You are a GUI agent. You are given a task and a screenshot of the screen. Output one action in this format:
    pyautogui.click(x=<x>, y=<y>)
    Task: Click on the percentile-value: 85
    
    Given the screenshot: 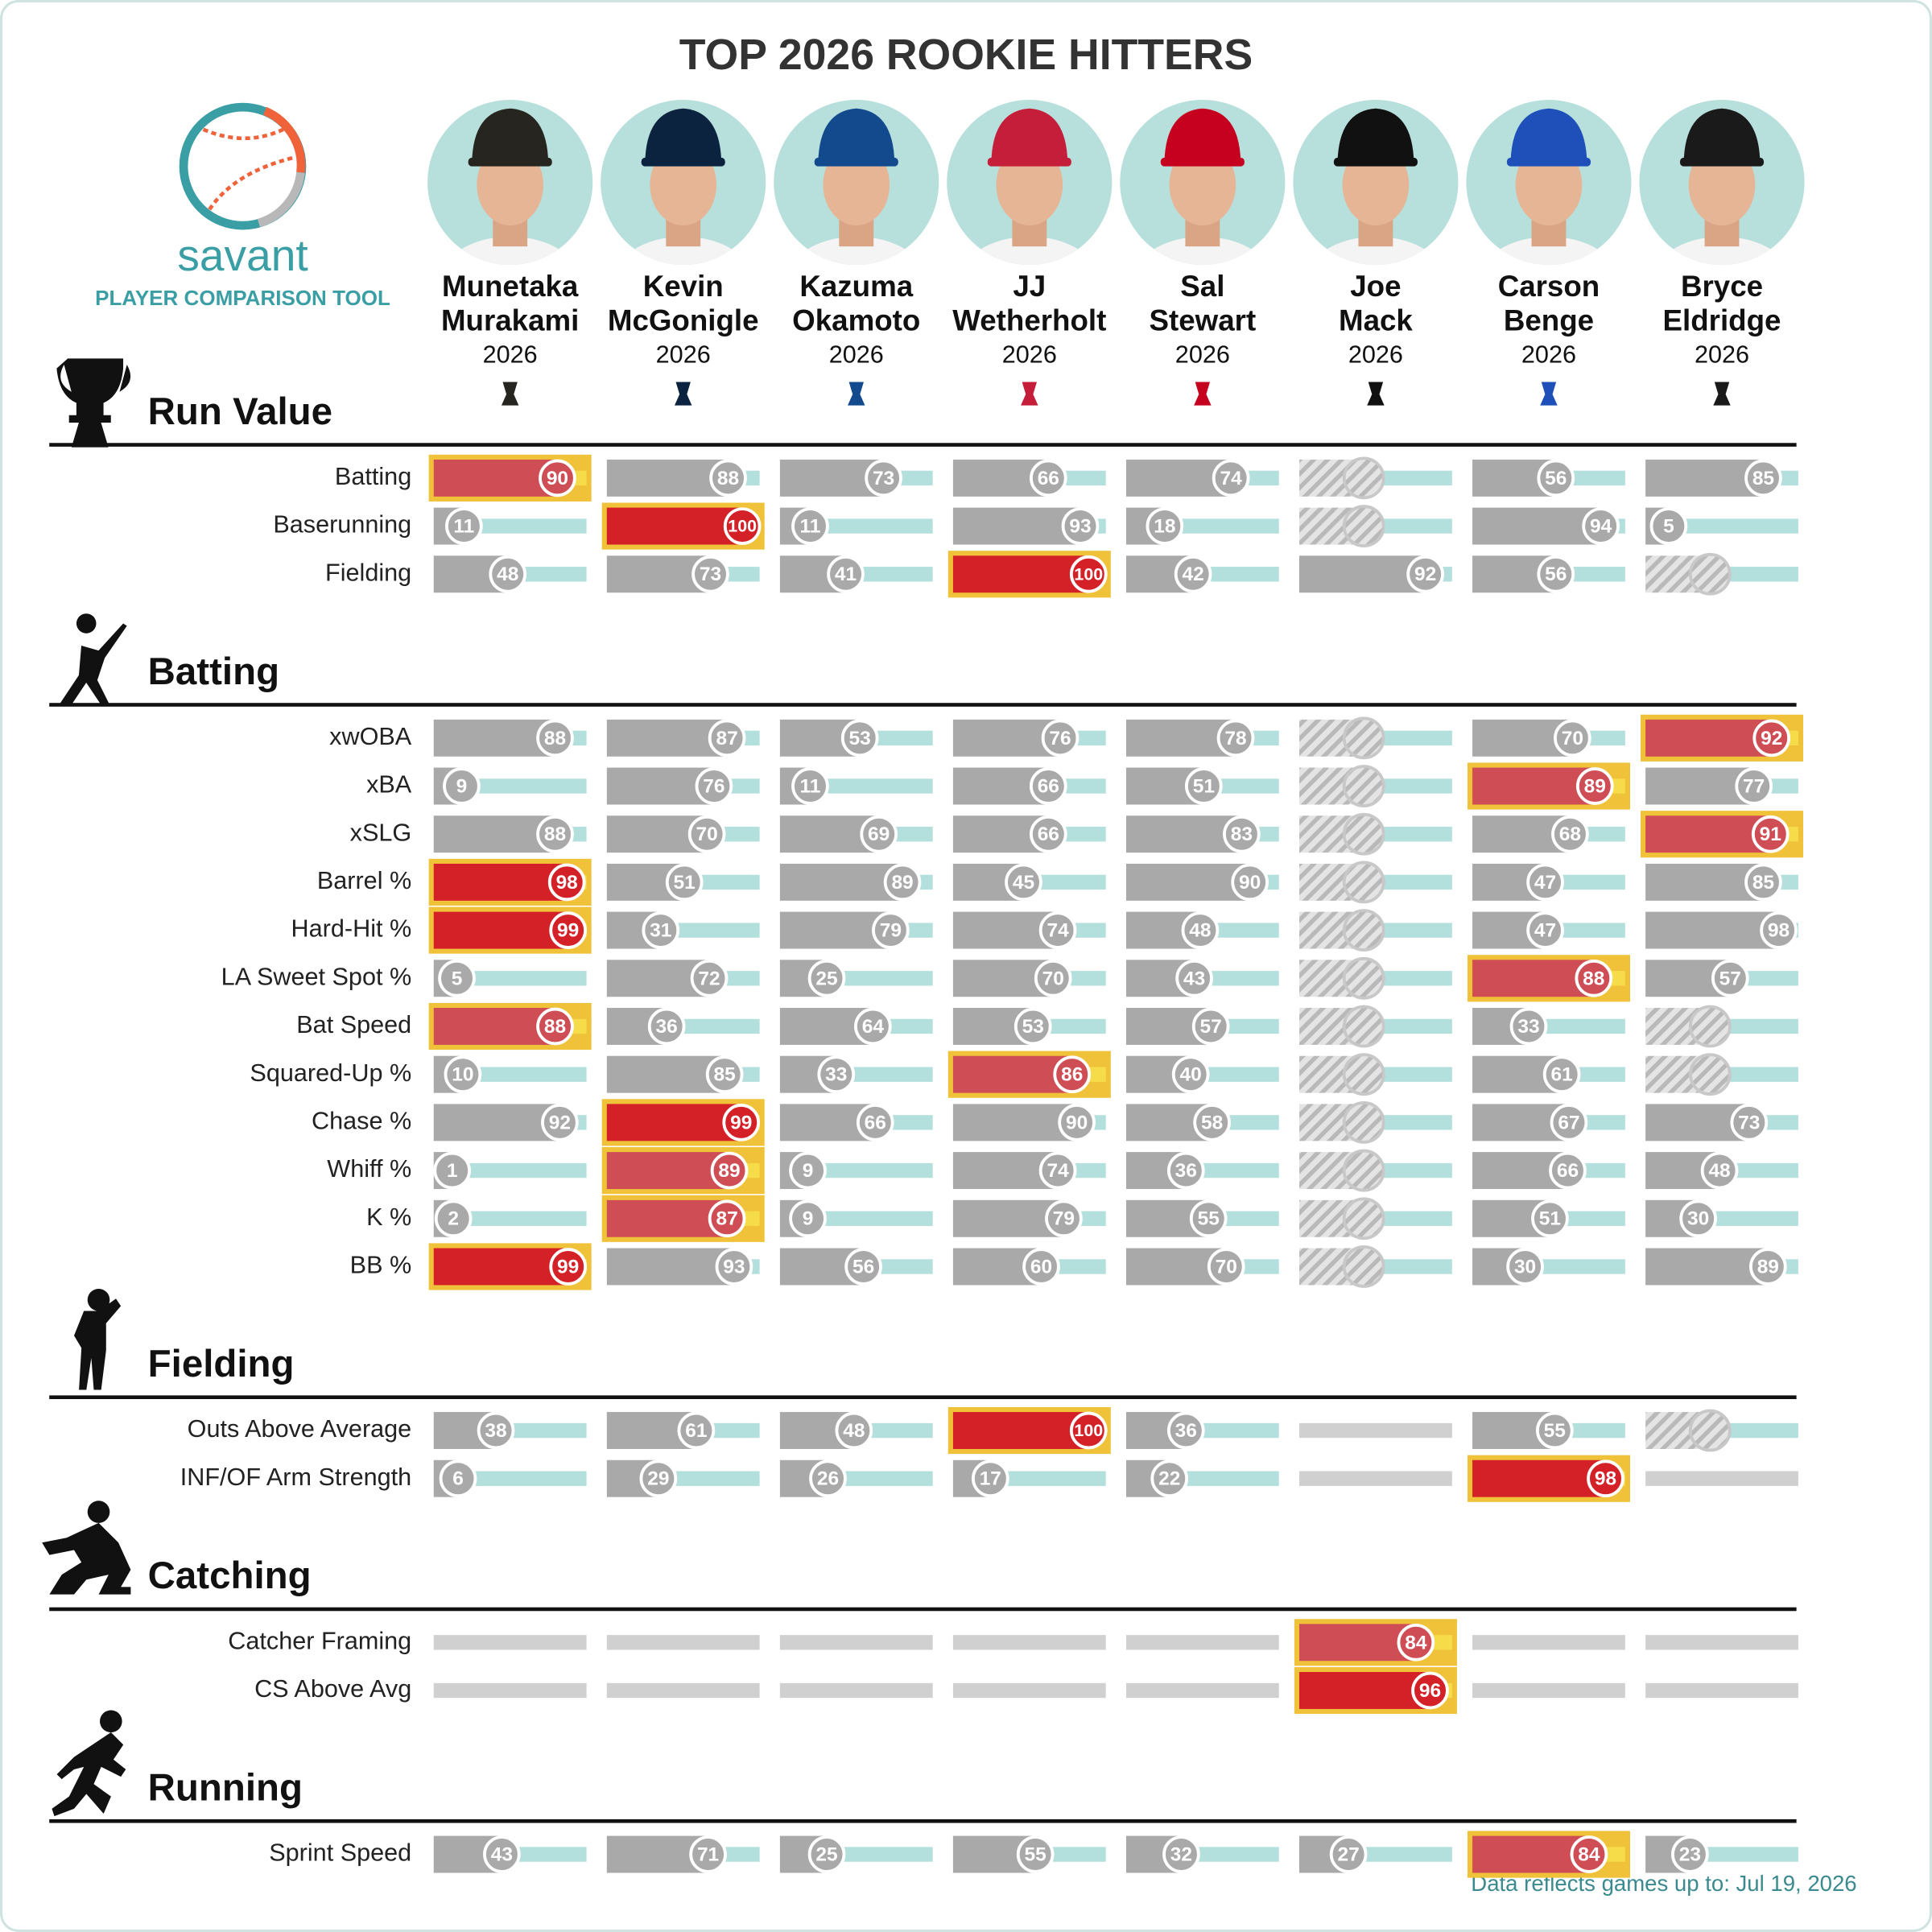 What is the action you would take?
    pyautogui.click(x=725, y=1075)
    